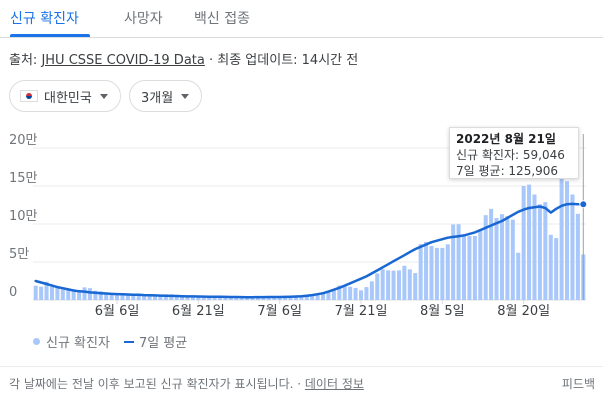 The image size is (603, 401). Describe the element at coordinates (44, 19) in the screenshot. I see `tab-new-cases: 신규 확진자` at that location.